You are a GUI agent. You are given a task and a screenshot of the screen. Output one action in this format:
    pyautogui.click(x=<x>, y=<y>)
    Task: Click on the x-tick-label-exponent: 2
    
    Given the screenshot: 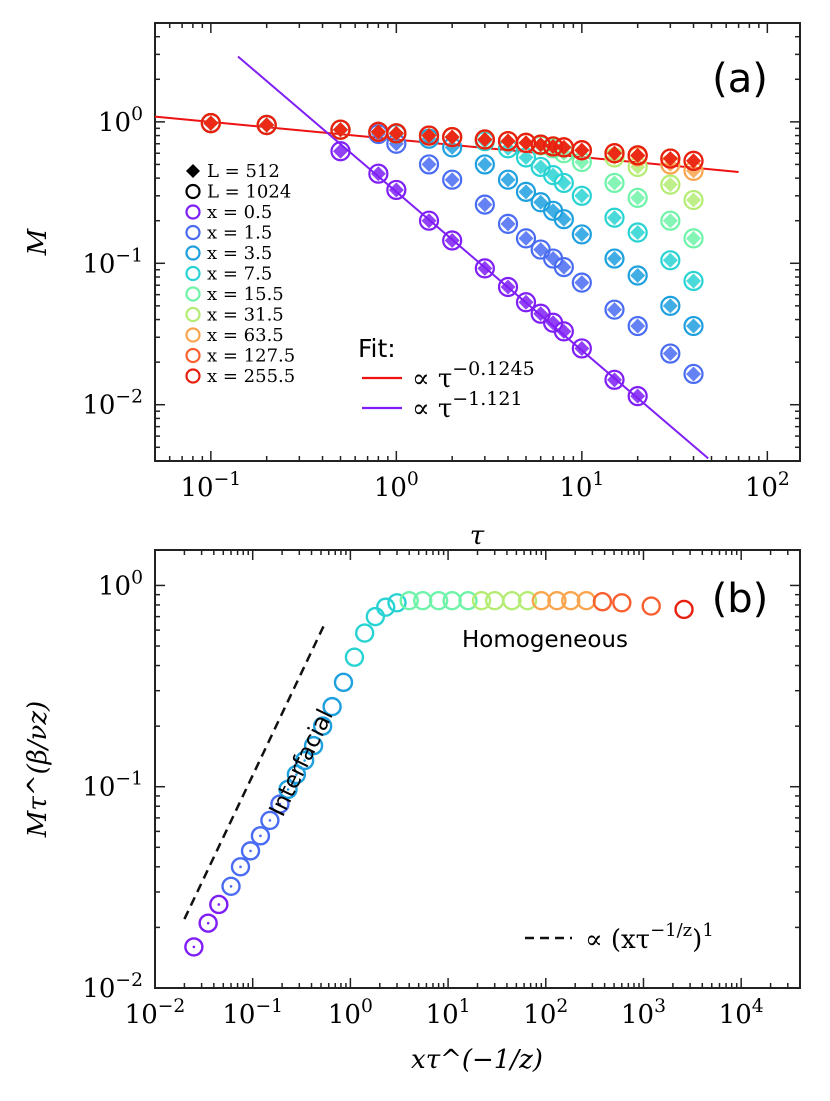 What is the action you would take?
    pyautogui.click(x=562, y=1006)
    